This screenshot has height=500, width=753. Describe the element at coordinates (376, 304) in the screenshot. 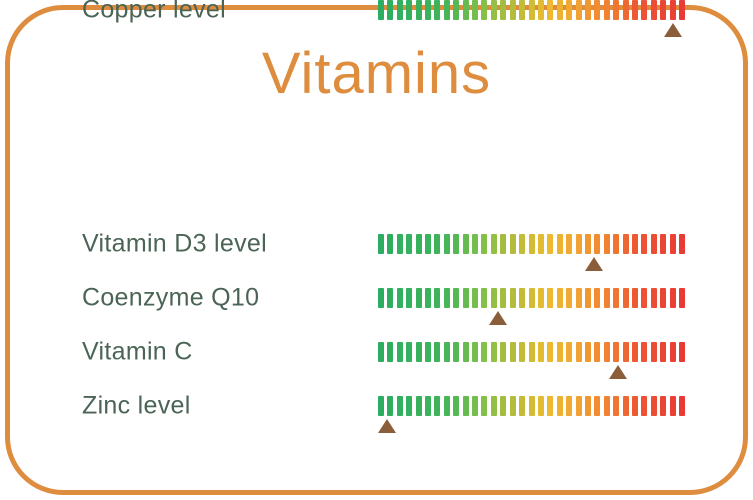

I see `gauge-row-coenzyme-q10: Coenzyme Q10` at that location.